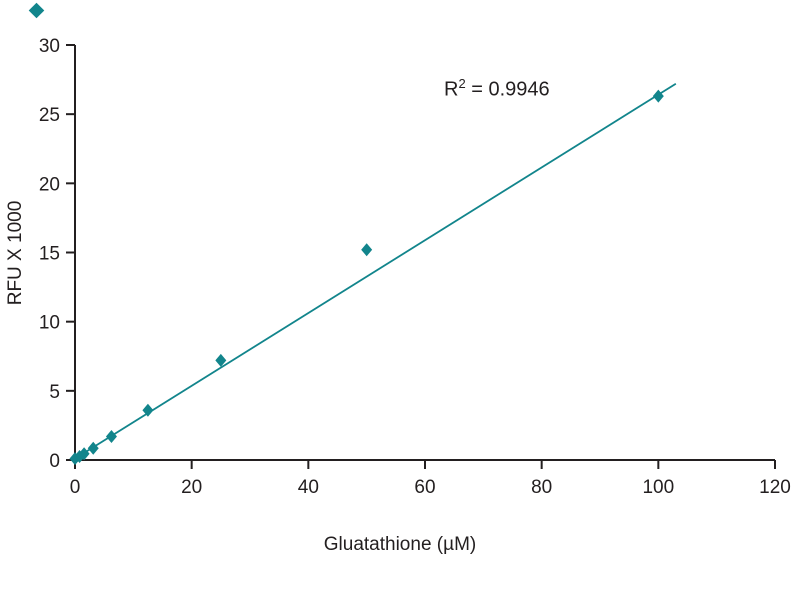  Describe the element at coordinates (308, 487) in the screenshot. I see `x-tick-label: 40` at that location.